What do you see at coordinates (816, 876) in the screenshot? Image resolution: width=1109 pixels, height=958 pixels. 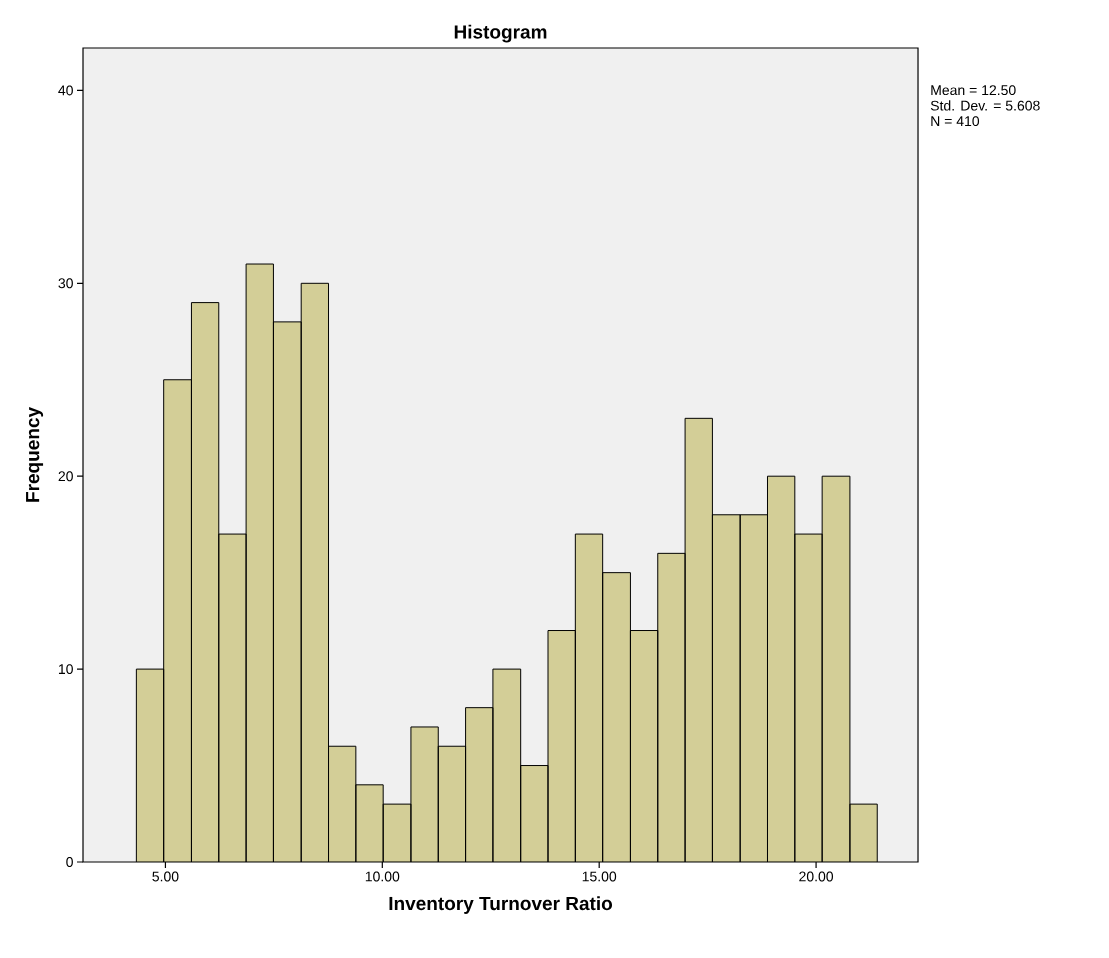 I see `x-tick-label: 20.00` at bounding box center [816, 876].